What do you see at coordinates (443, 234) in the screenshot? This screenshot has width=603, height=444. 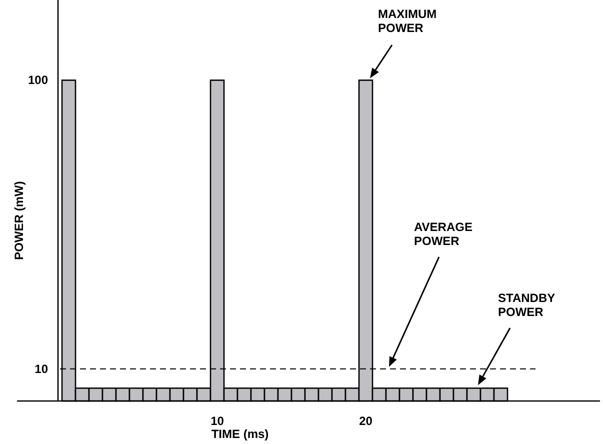 I see `ref-line-label: AVERAGE POWER` at bounding box center [443, 234].